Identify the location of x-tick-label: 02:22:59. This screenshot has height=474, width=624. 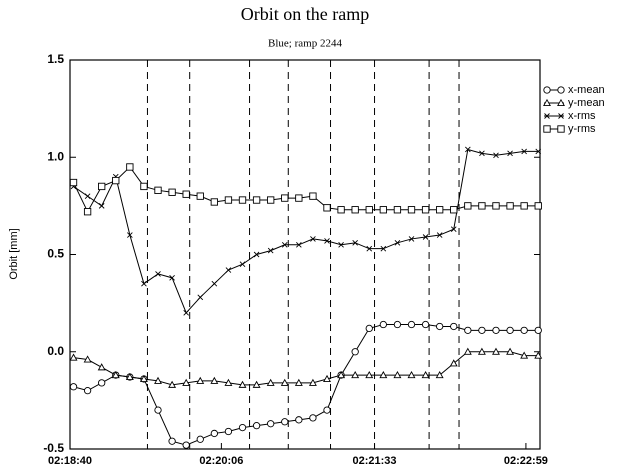
(526, 461).